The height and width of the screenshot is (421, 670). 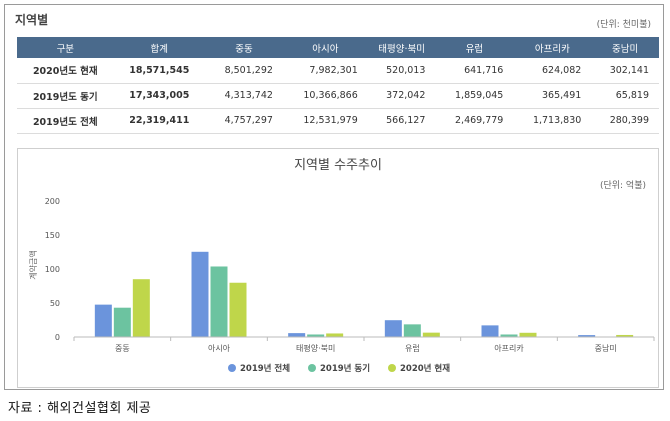 I want to click on table-cell: 65,819, so click(x=632, y=95).